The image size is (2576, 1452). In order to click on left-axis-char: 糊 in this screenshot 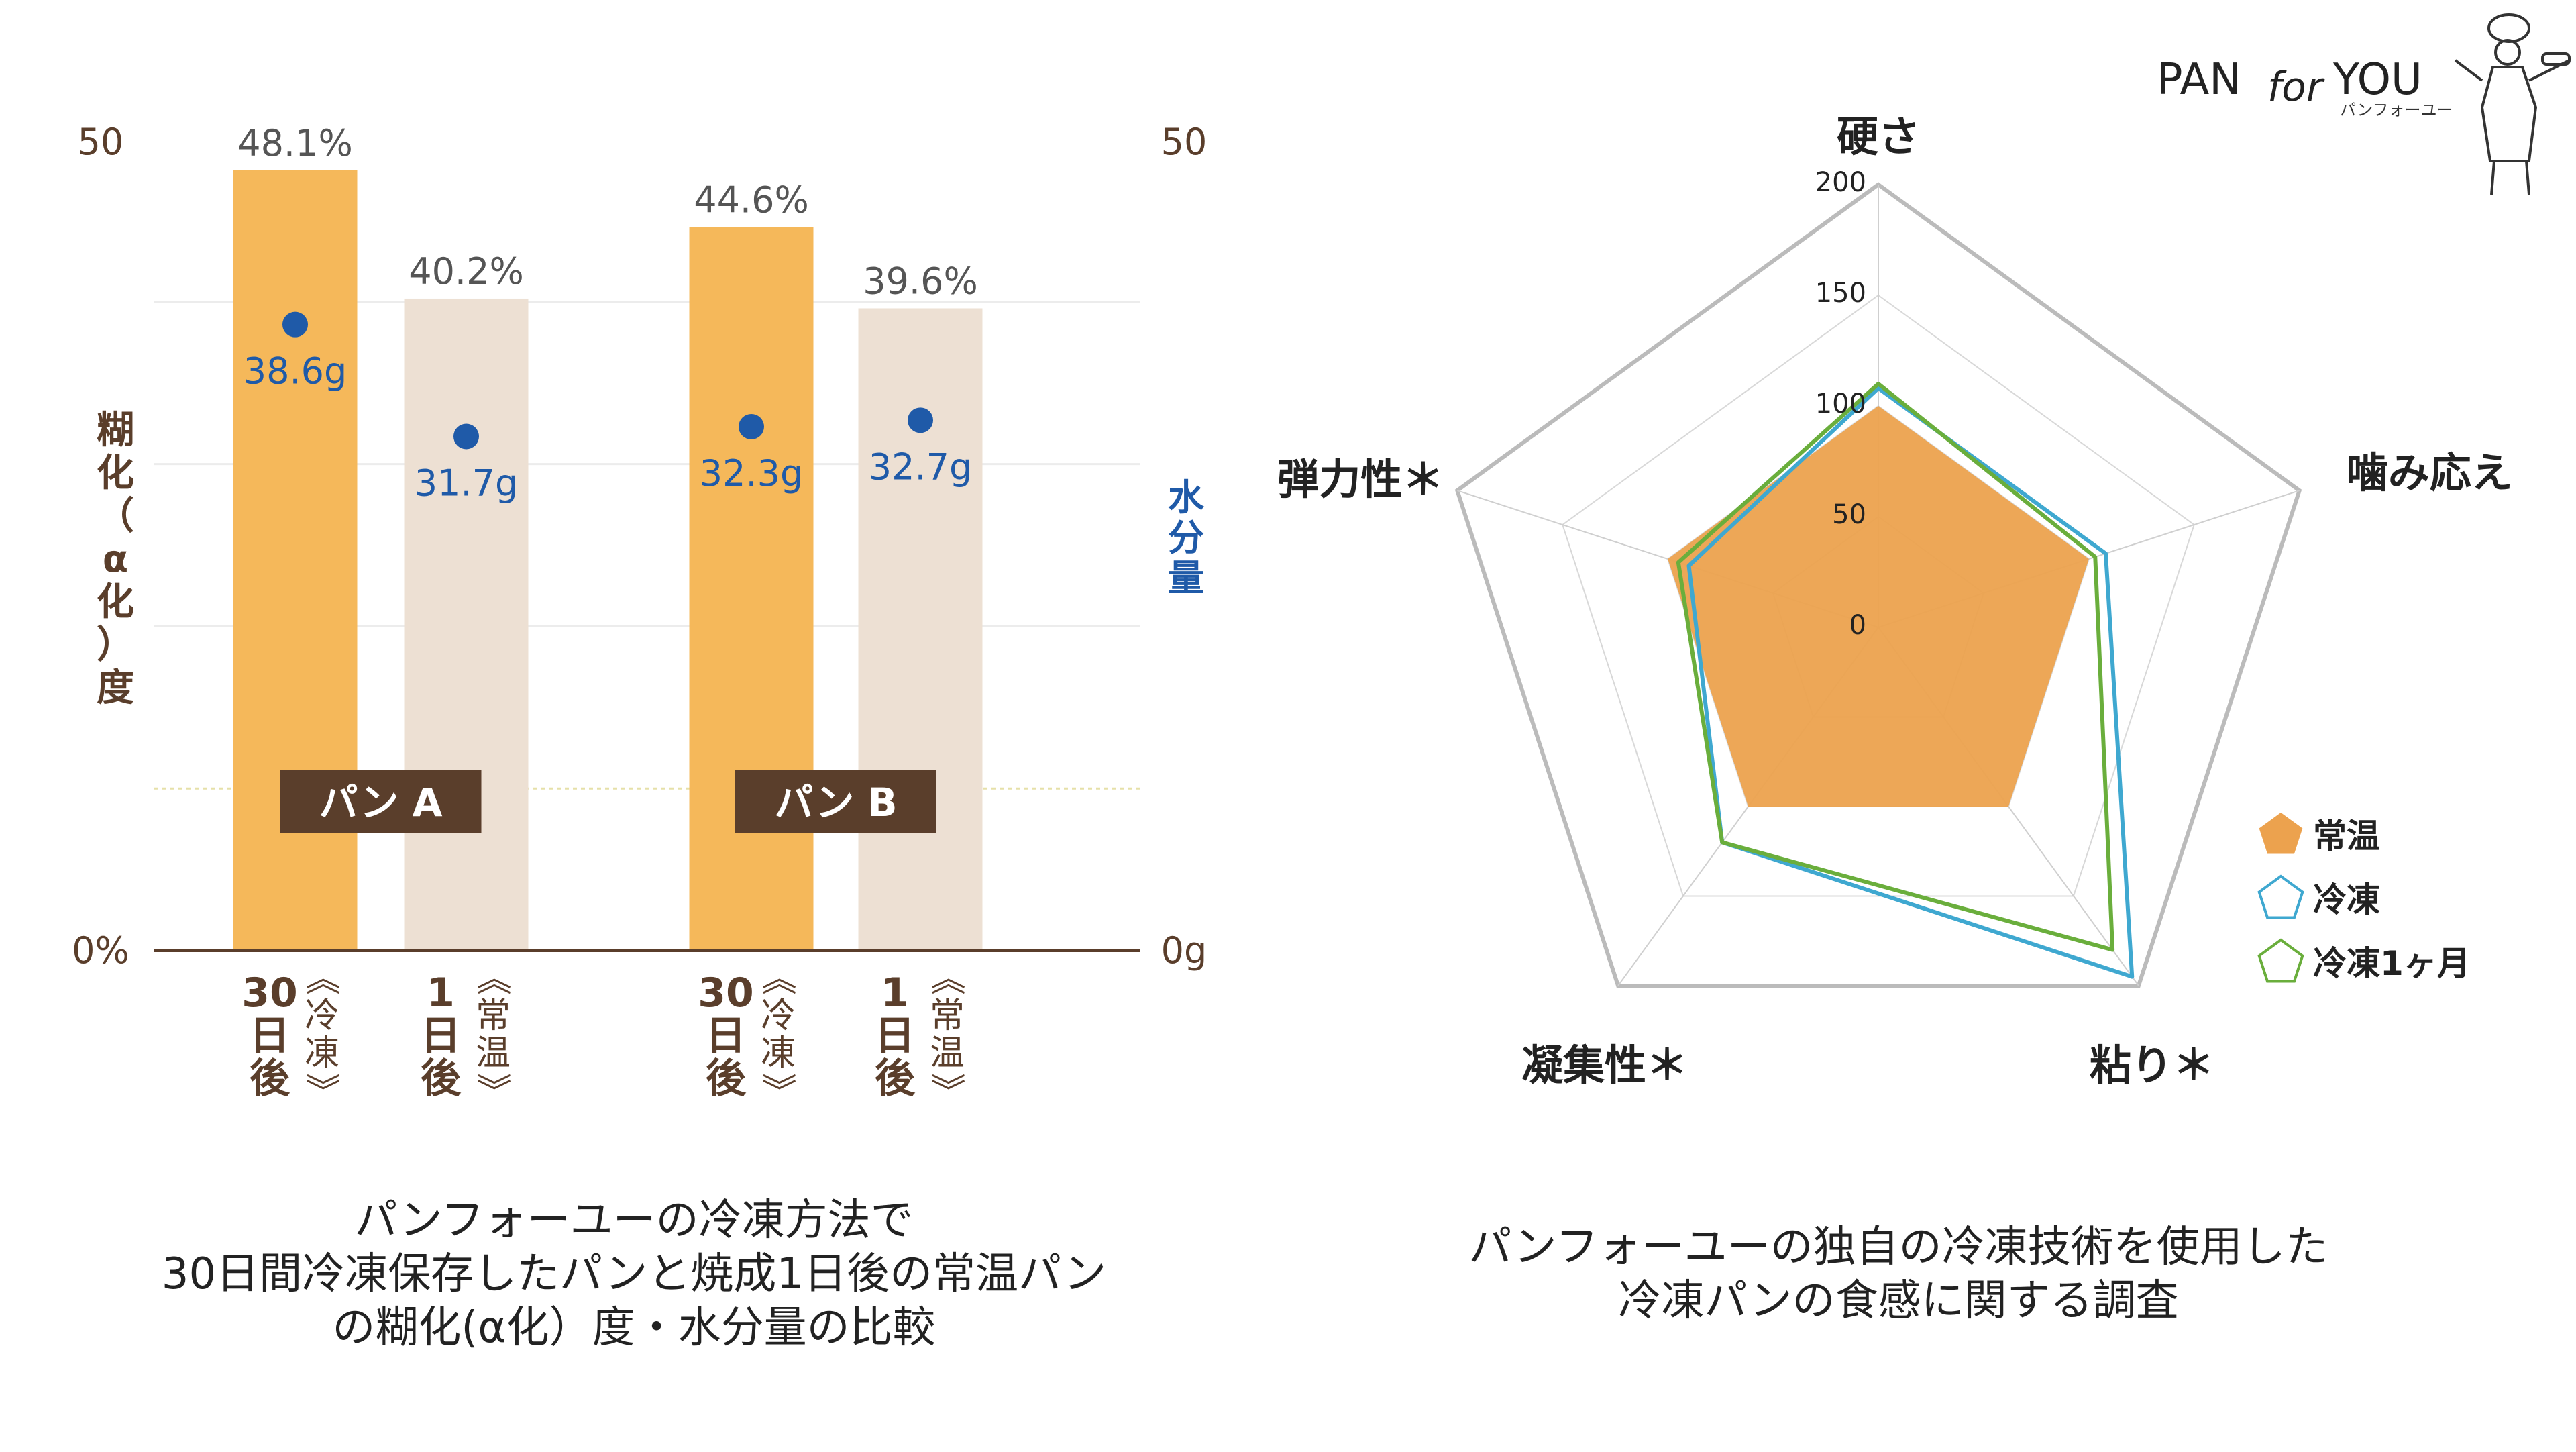, I will do `click(115, 431)`.